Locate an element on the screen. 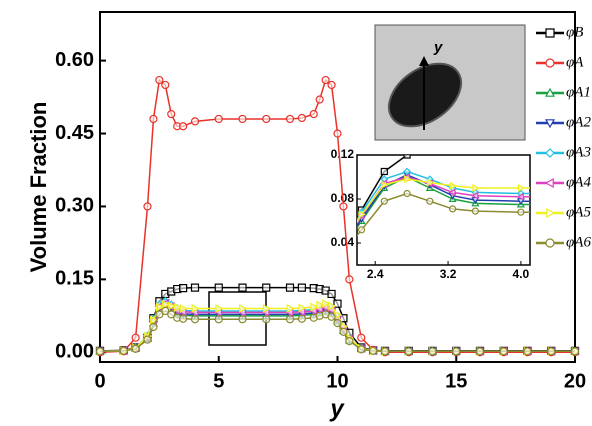 The width and height of the screenshot is (592, 426). x-tick-label: 20 is located at coordinates (575, 381).